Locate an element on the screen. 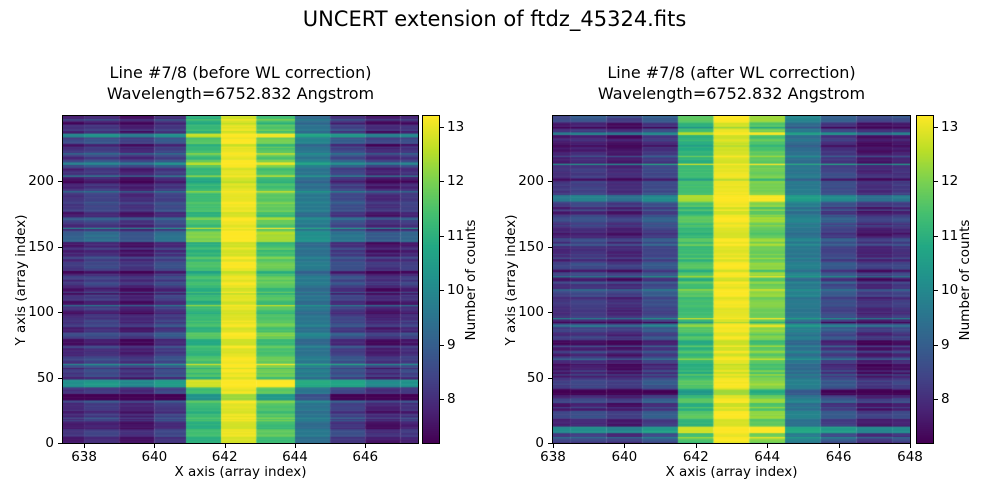 The height and width of the screenshot is (495, 989). figure-title: UNCERT extension of ftdz_45324.fits is located at coordinates (494, 19).